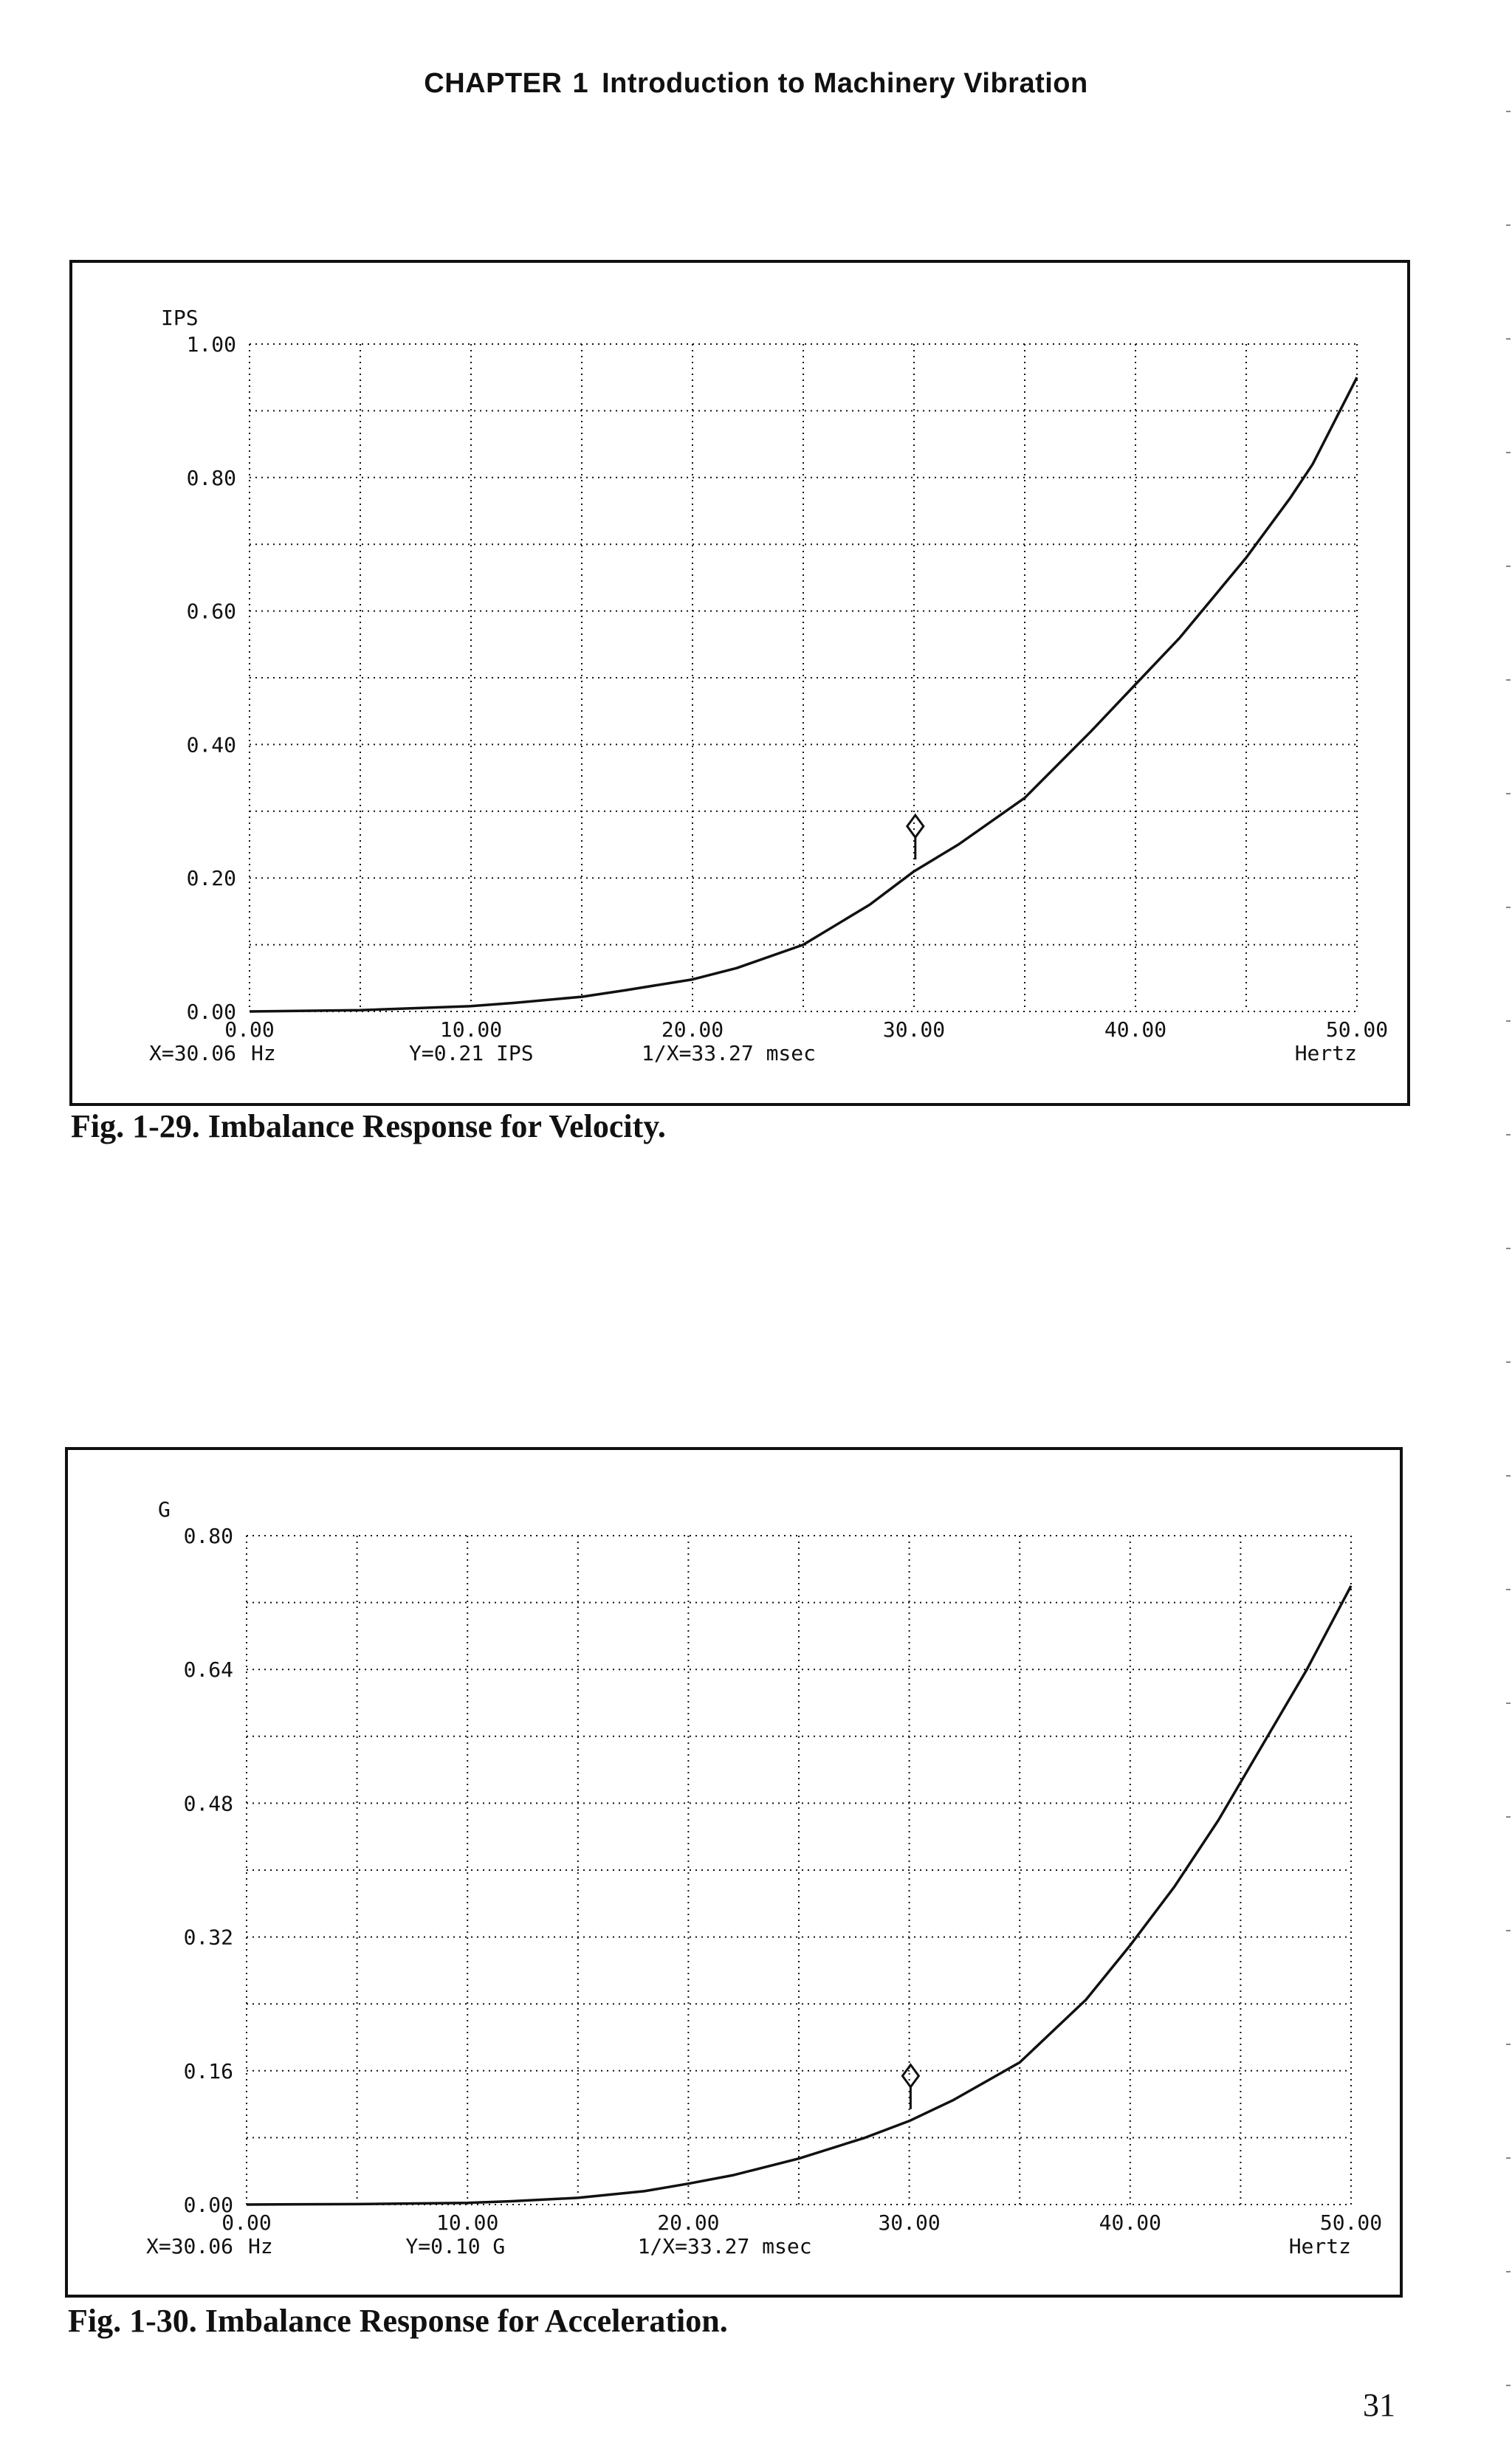 The image size is (1512, 2460). I want to click on y-axis-label: IPS, so click(180, 318).